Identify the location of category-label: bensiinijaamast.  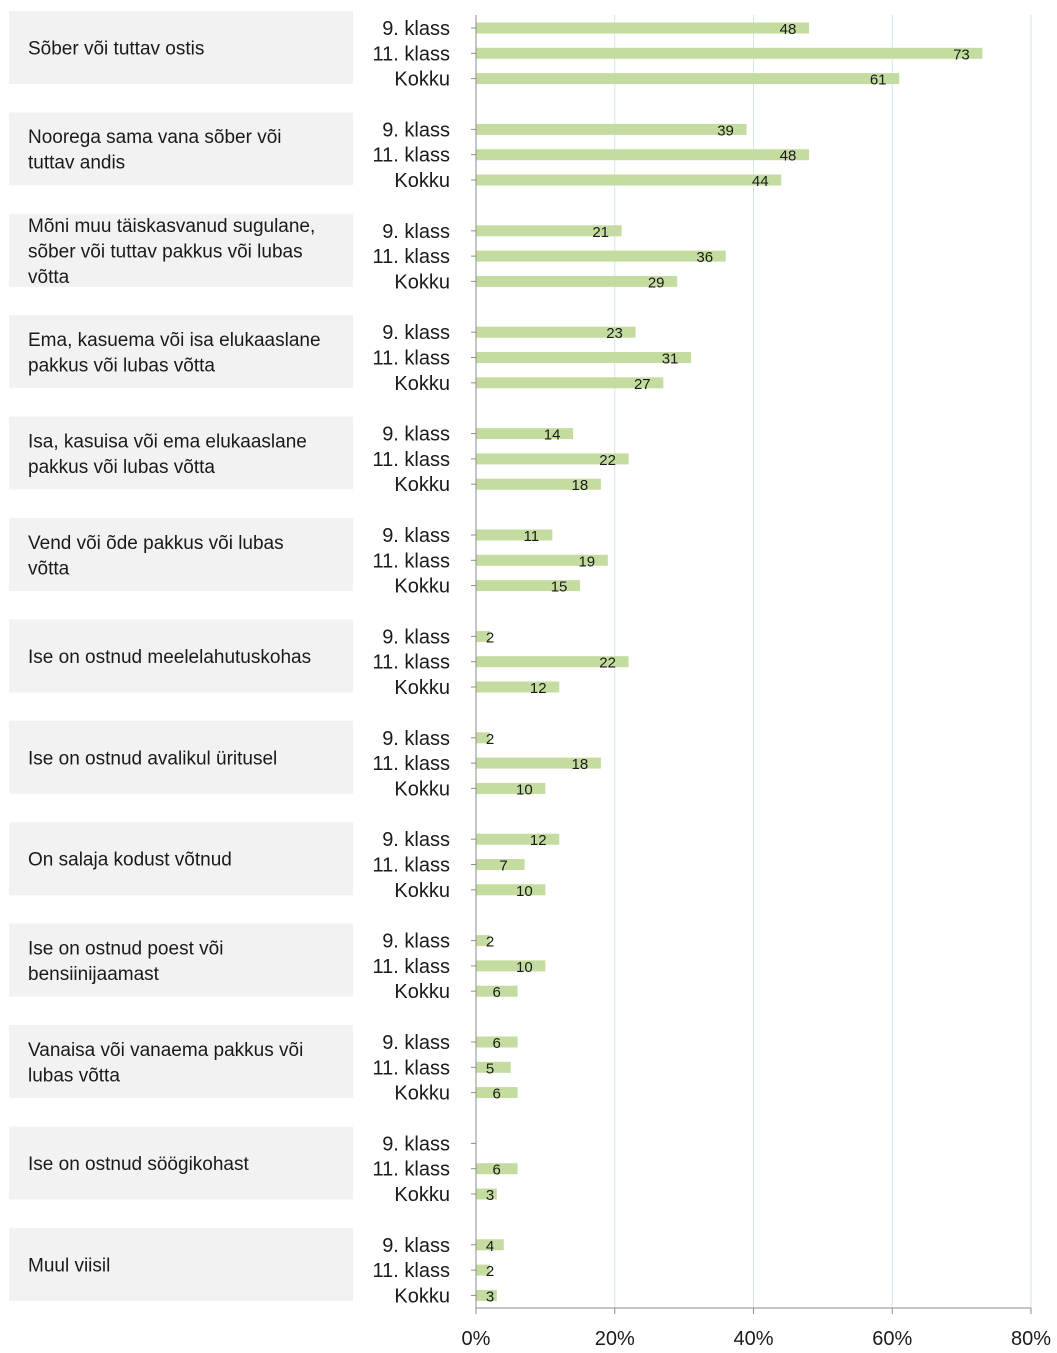
(94, 974).